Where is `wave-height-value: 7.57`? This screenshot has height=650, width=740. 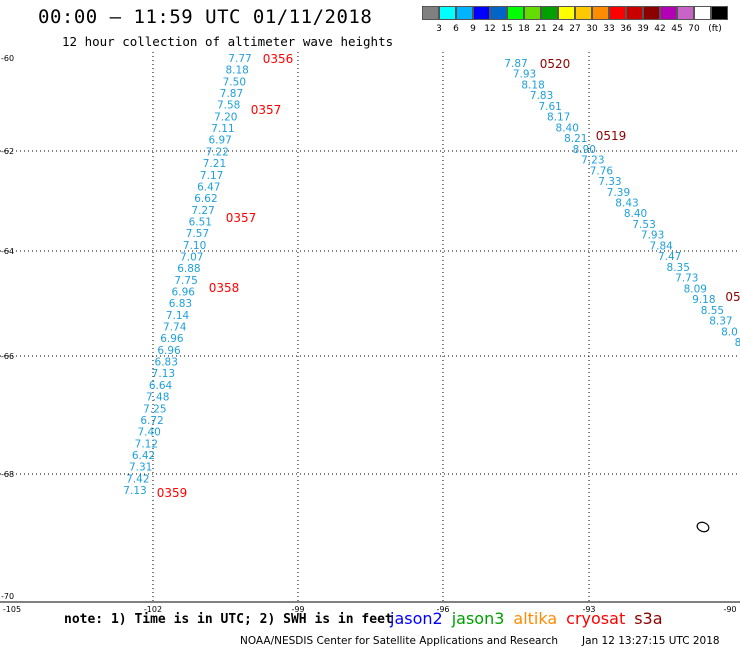 wave-height-value: 7.57 is located at coordinates (197, 234).